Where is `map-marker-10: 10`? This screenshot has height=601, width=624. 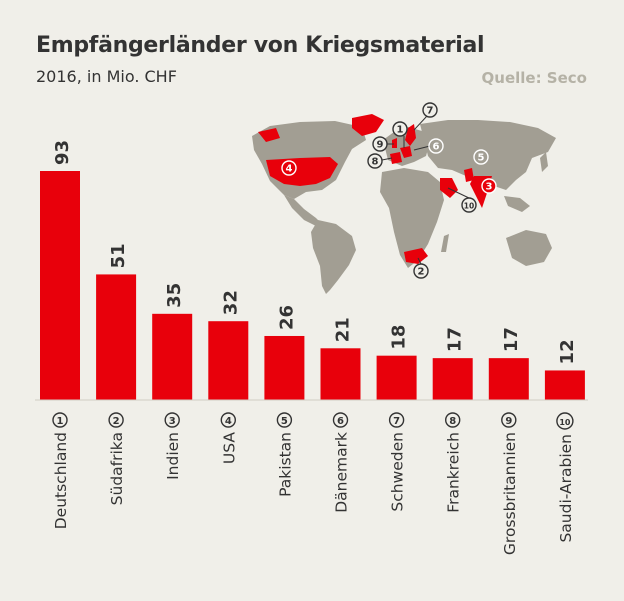 map-marker-10: 10 is located at coordinates (469, 205).